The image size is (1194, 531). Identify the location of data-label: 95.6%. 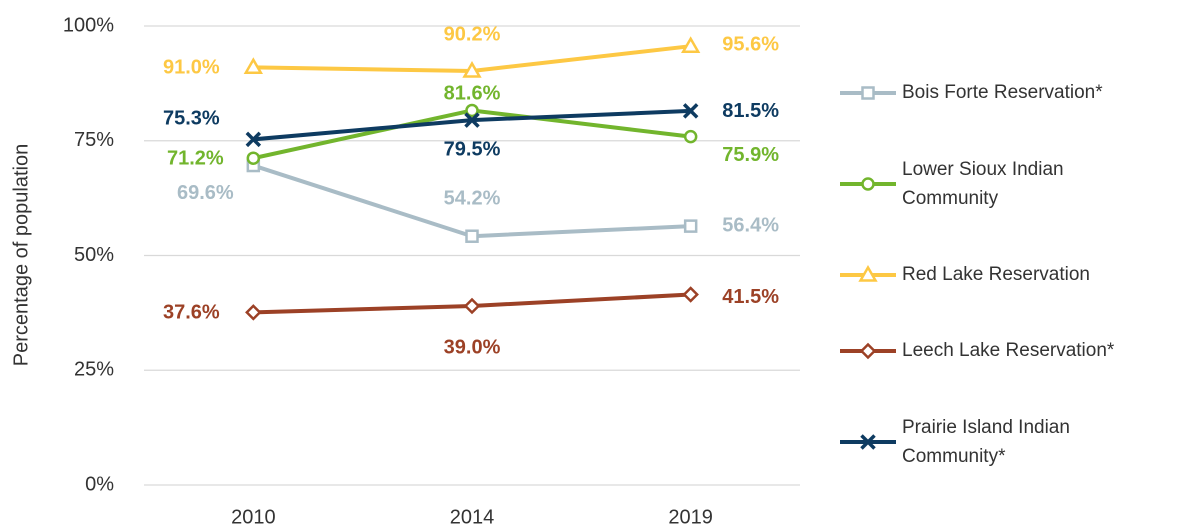
(750, 44).